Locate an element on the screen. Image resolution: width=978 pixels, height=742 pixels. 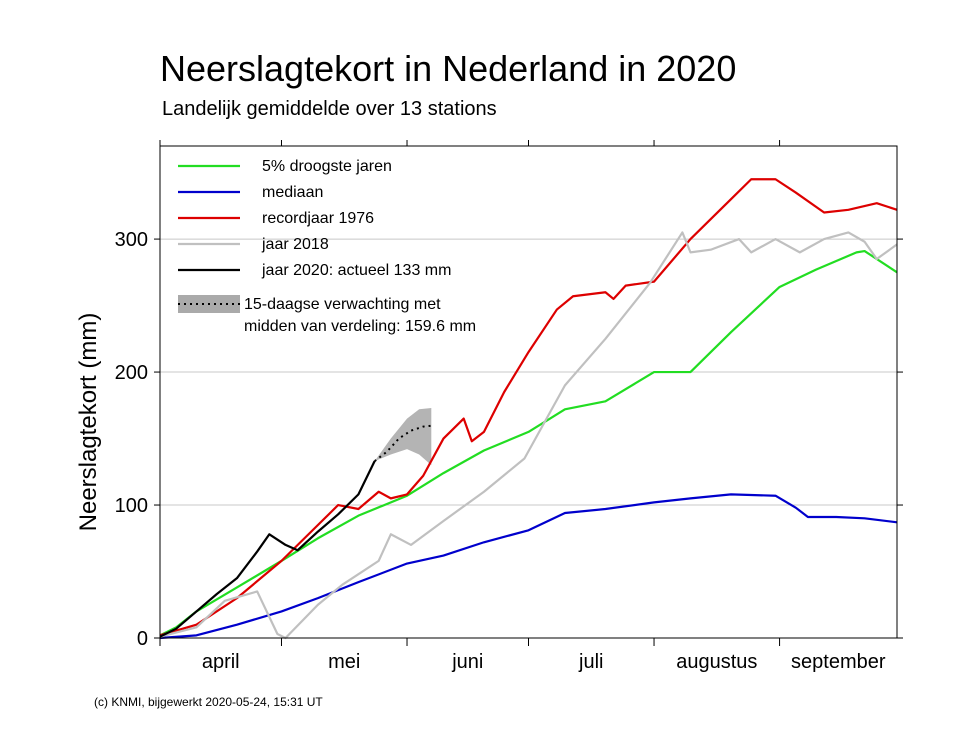
x-tick-label: april is located at coordinates (221, 662).